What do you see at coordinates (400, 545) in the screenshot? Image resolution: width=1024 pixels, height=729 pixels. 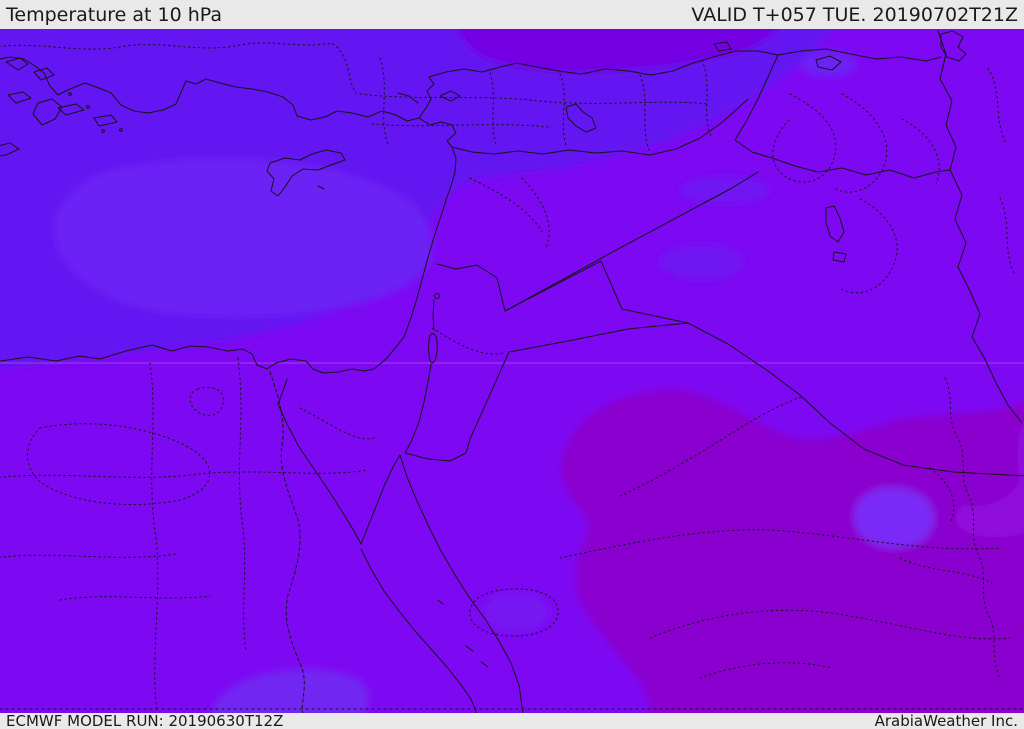 I see `sinai-red-sea-coast` at bounding box center [400, 545].